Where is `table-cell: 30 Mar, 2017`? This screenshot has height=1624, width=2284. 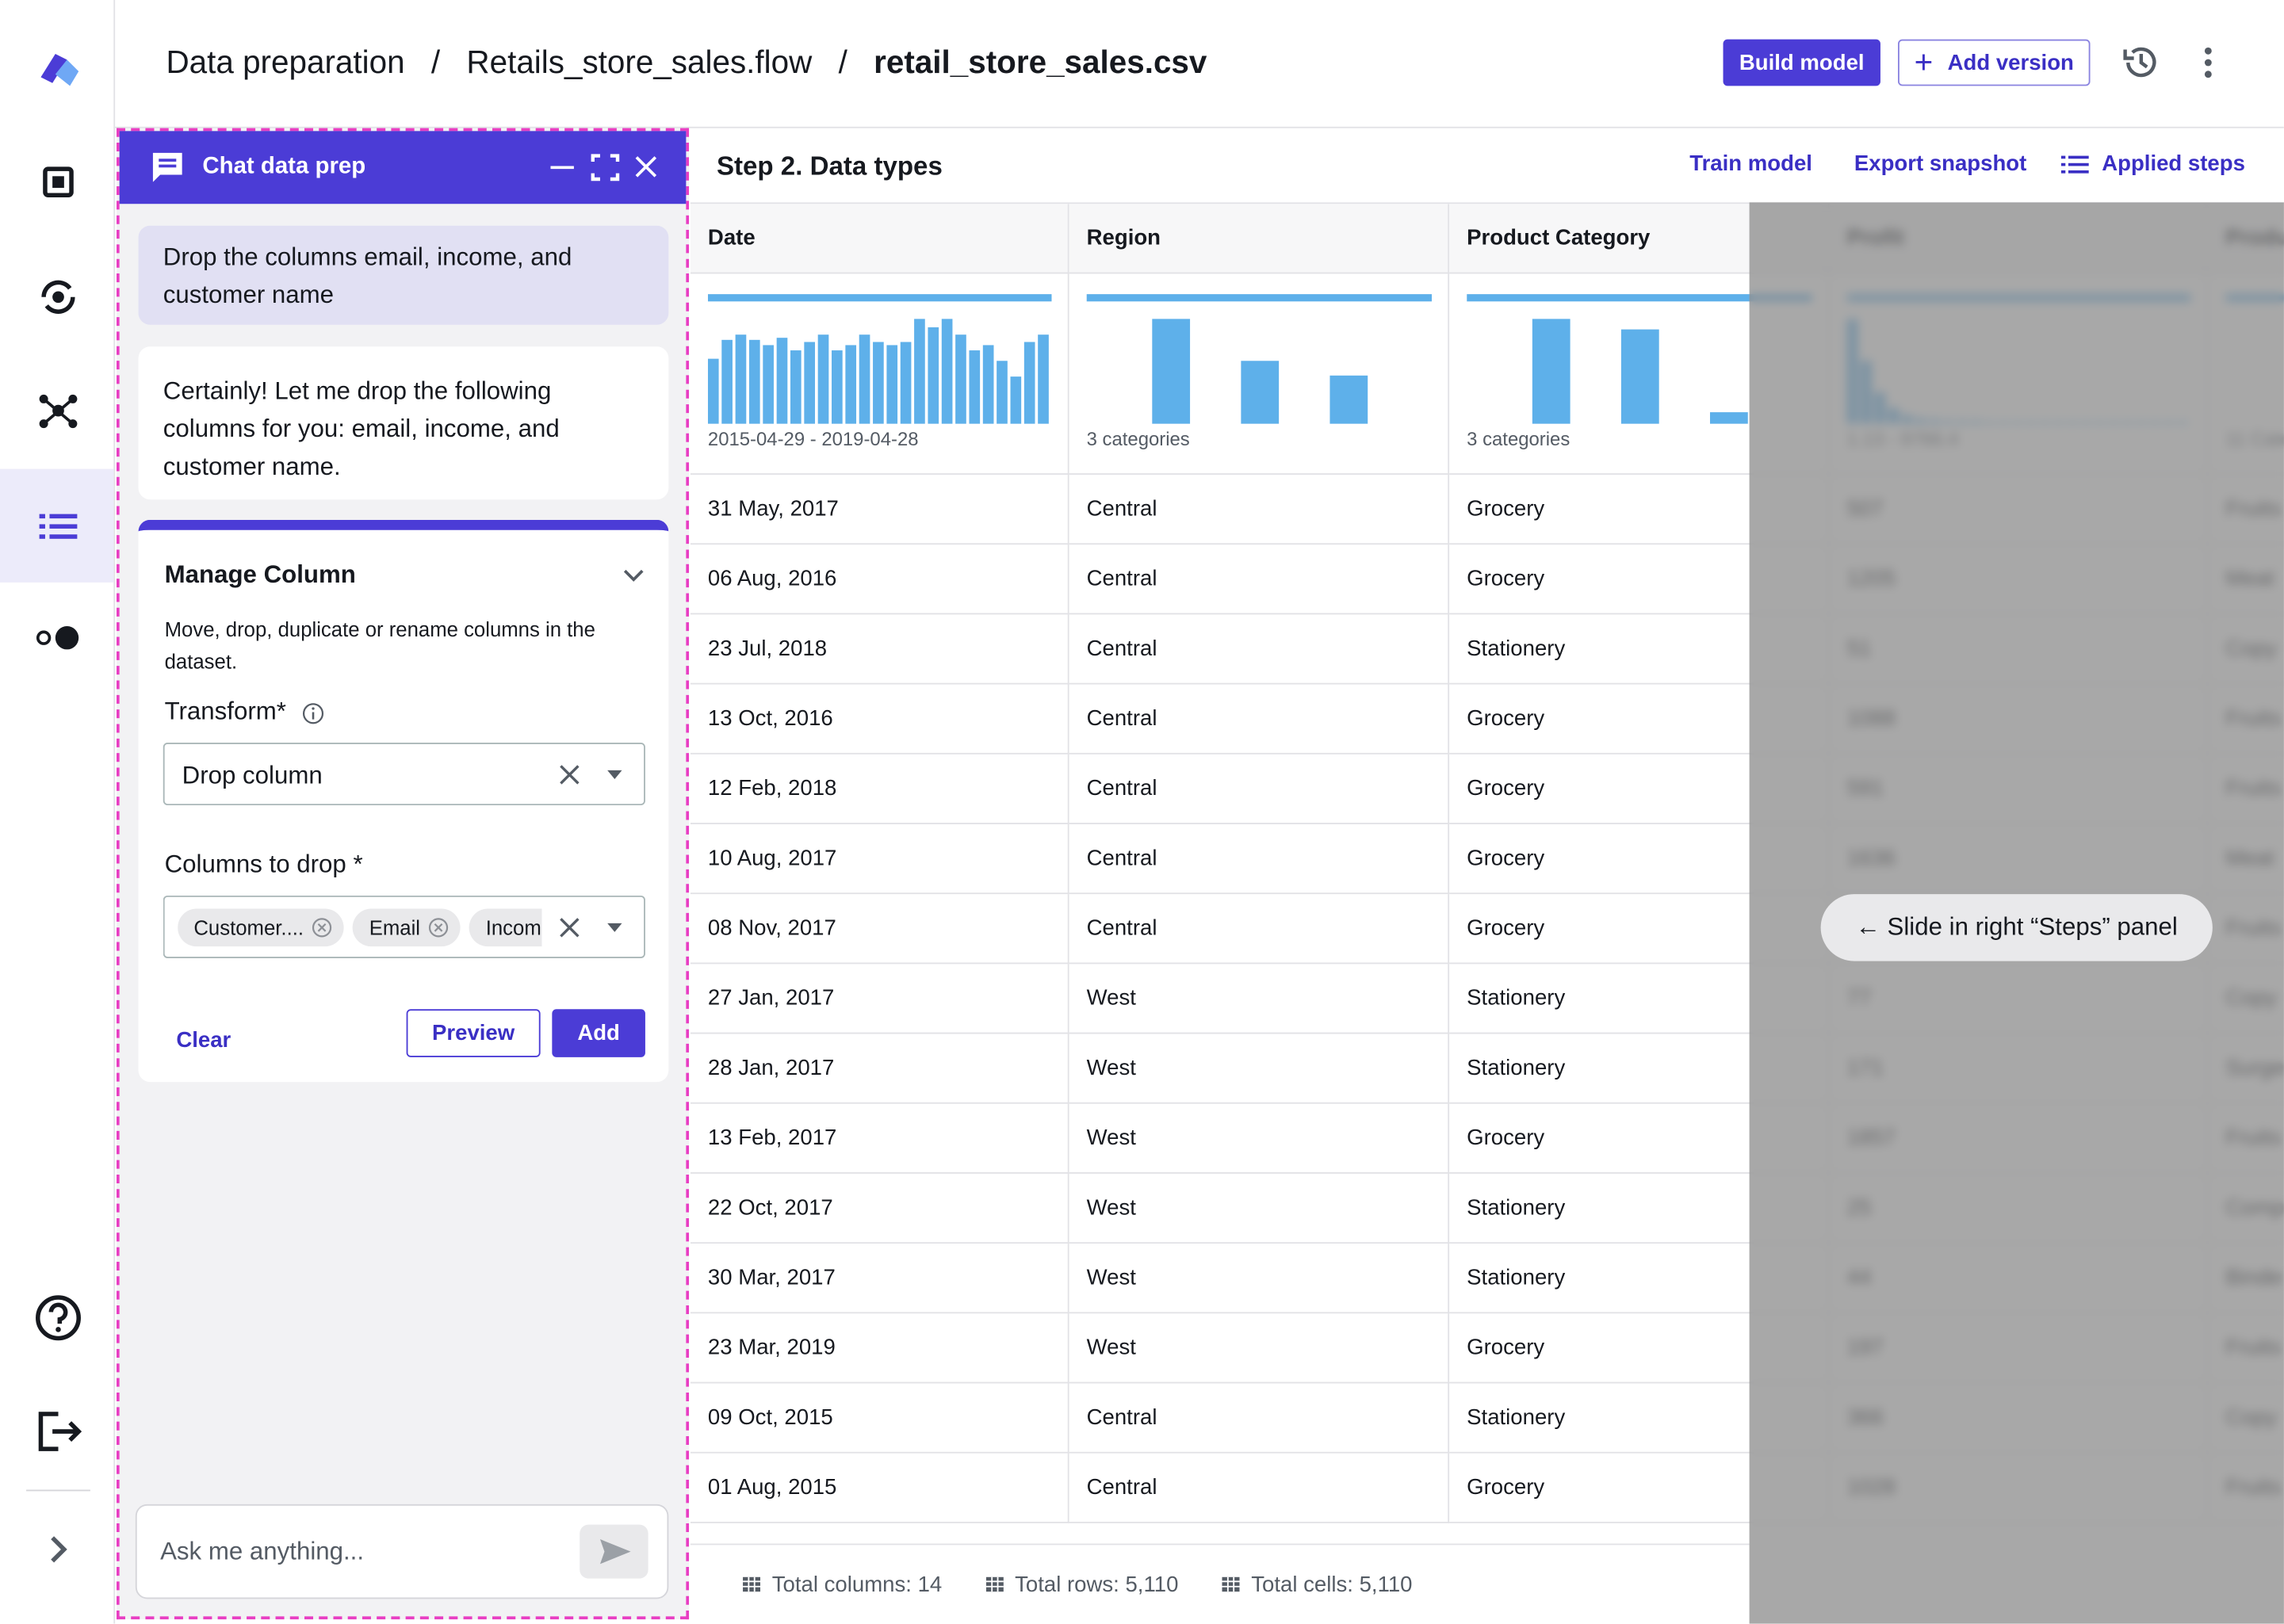
table-cell: 30 Mar, 2017 is located at coordinates (879, 1279).